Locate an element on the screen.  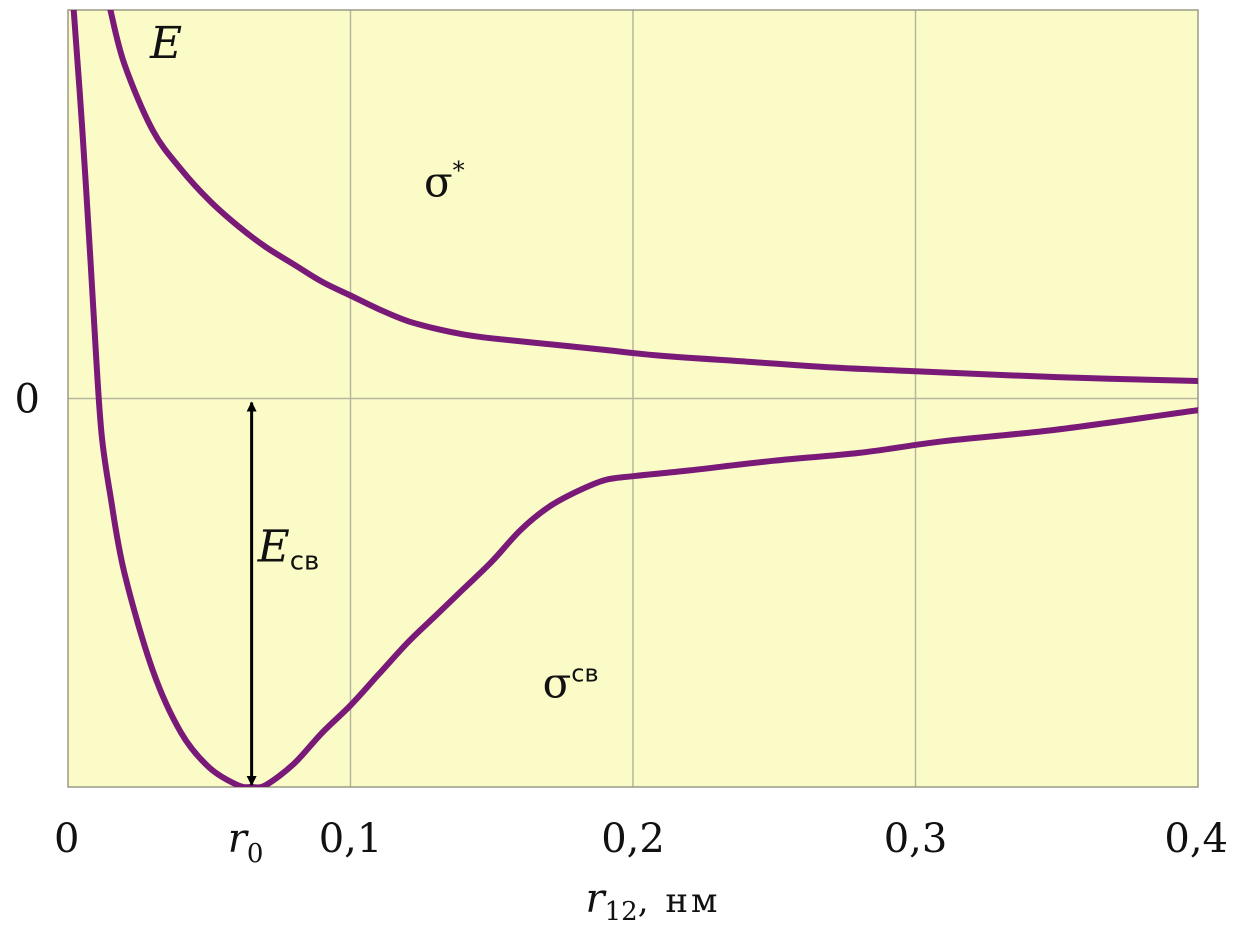
sigma-star-main: σ is located at coordinates (438, 181).